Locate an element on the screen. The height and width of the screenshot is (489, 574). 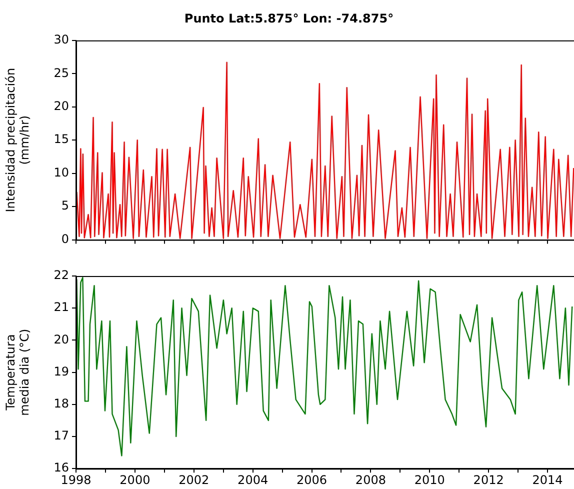
y-axis-title: Temperatura media dia (°C) is located at coordinates (17, 372).